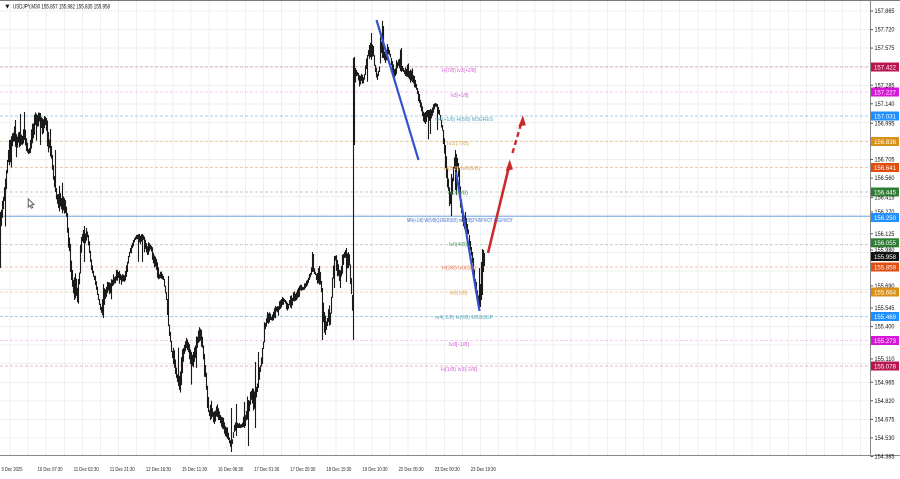  Describe the element at coordinates (885, 168) in the screenshot. I see `svg-text: 156.641` at that location.